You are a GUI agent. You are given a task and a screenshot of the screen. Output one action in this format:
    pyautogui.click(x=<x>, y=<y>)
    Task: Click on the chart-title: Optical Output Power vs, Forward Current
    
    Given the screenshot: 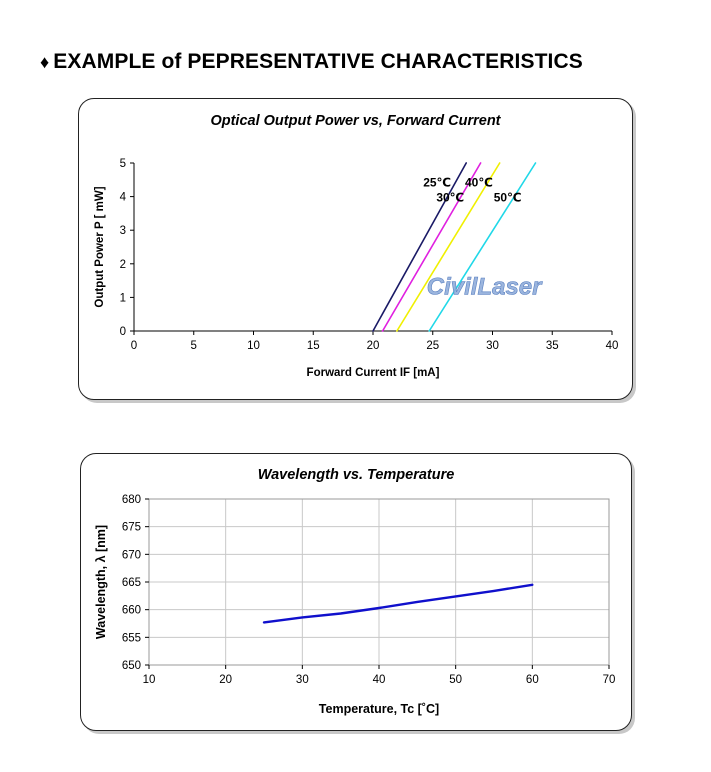 What is the action you would take?
    pyautogui.click(x=355, y=121)
    